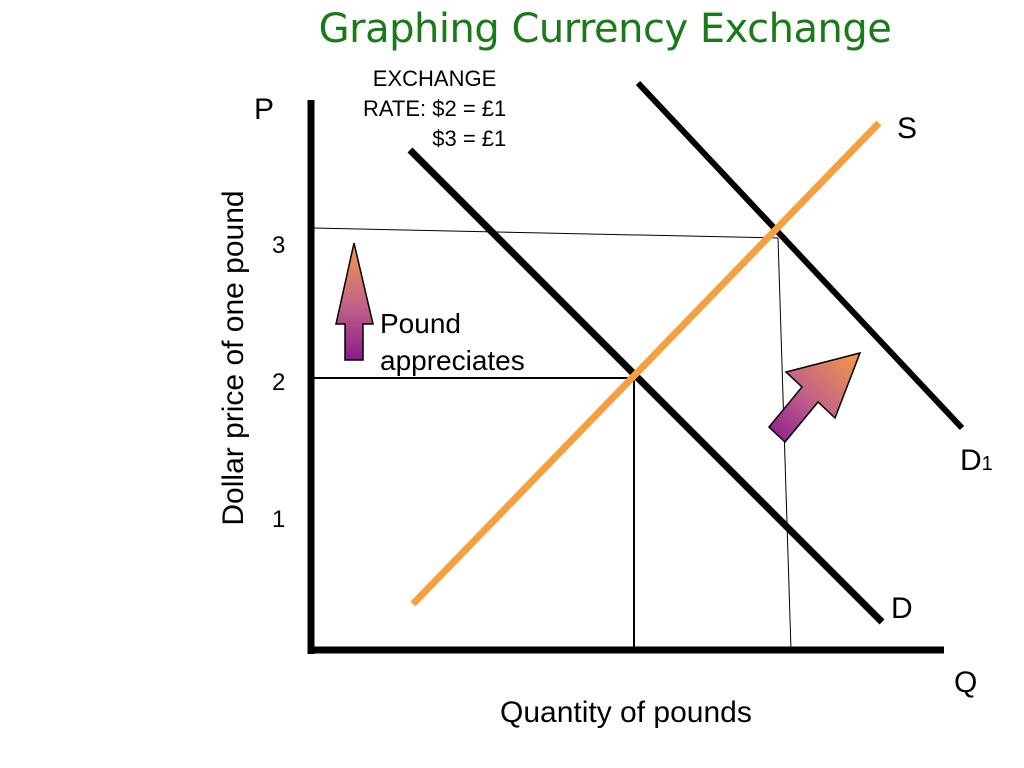 This screenshot has height=768, width=1024. What do you see at coordinates (784, 444) in the screenshot?
I see `guide-line-quantity-new` at bounding box center [784, 444].